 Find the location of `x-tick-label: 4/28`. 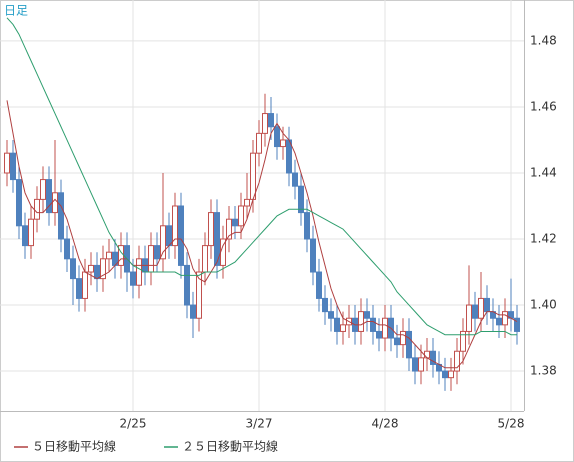

x-tick-label: 4/28 is located at coordinates (385, 424).